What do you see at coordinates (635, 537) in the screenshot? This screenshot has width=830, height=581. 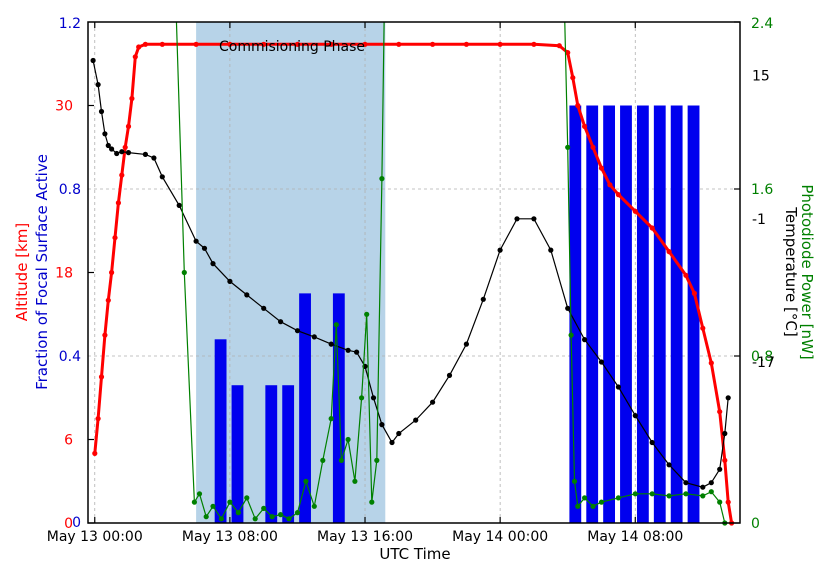 I see `x-tick-label: May 14 08:00` at bounding box center [635, 537].